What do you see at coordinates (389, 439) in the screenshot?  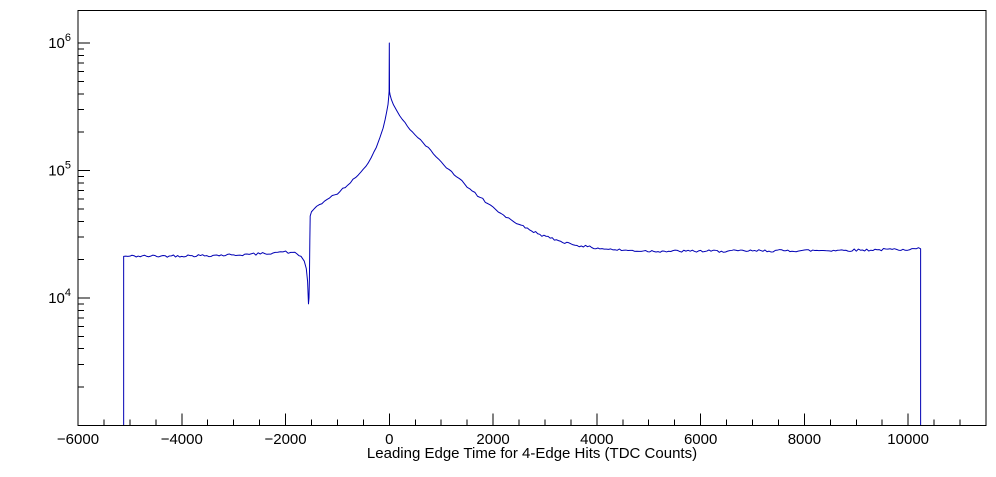 I see `x-tick-label: 0` at bounding box center [389, 439].